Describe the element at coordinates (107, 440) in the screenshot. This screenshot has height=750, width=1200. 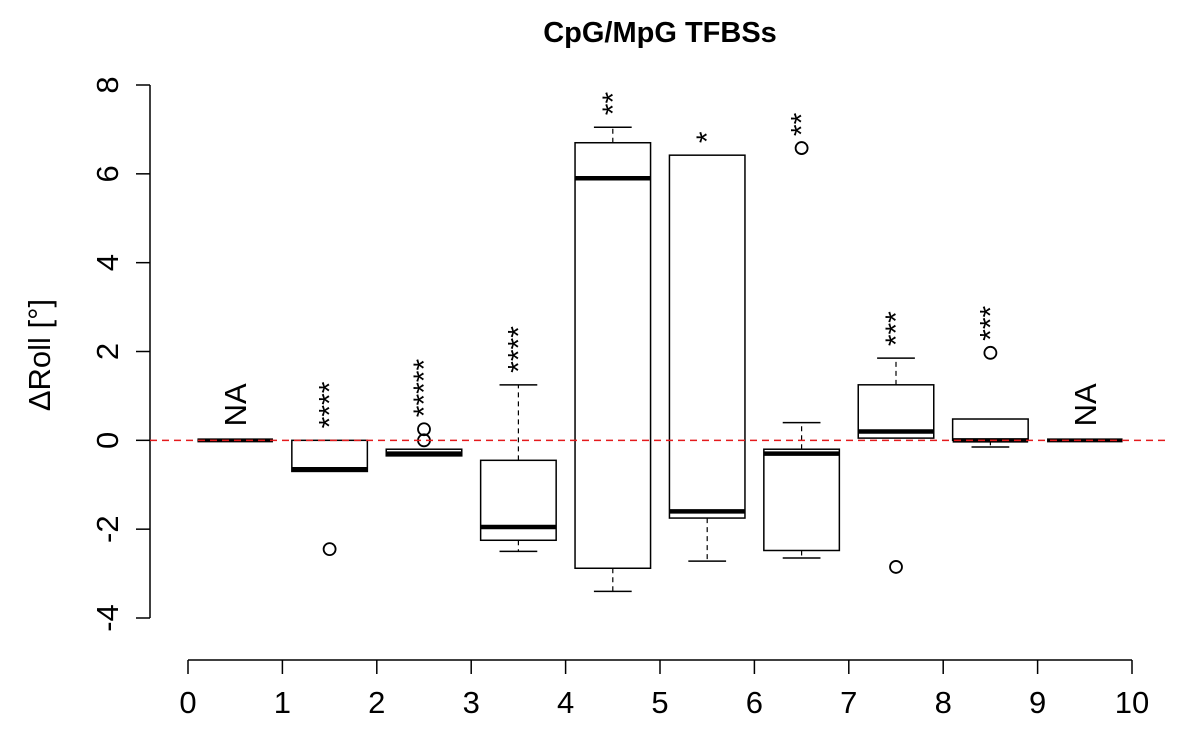
I see `y-tick-label: 0` at that location.